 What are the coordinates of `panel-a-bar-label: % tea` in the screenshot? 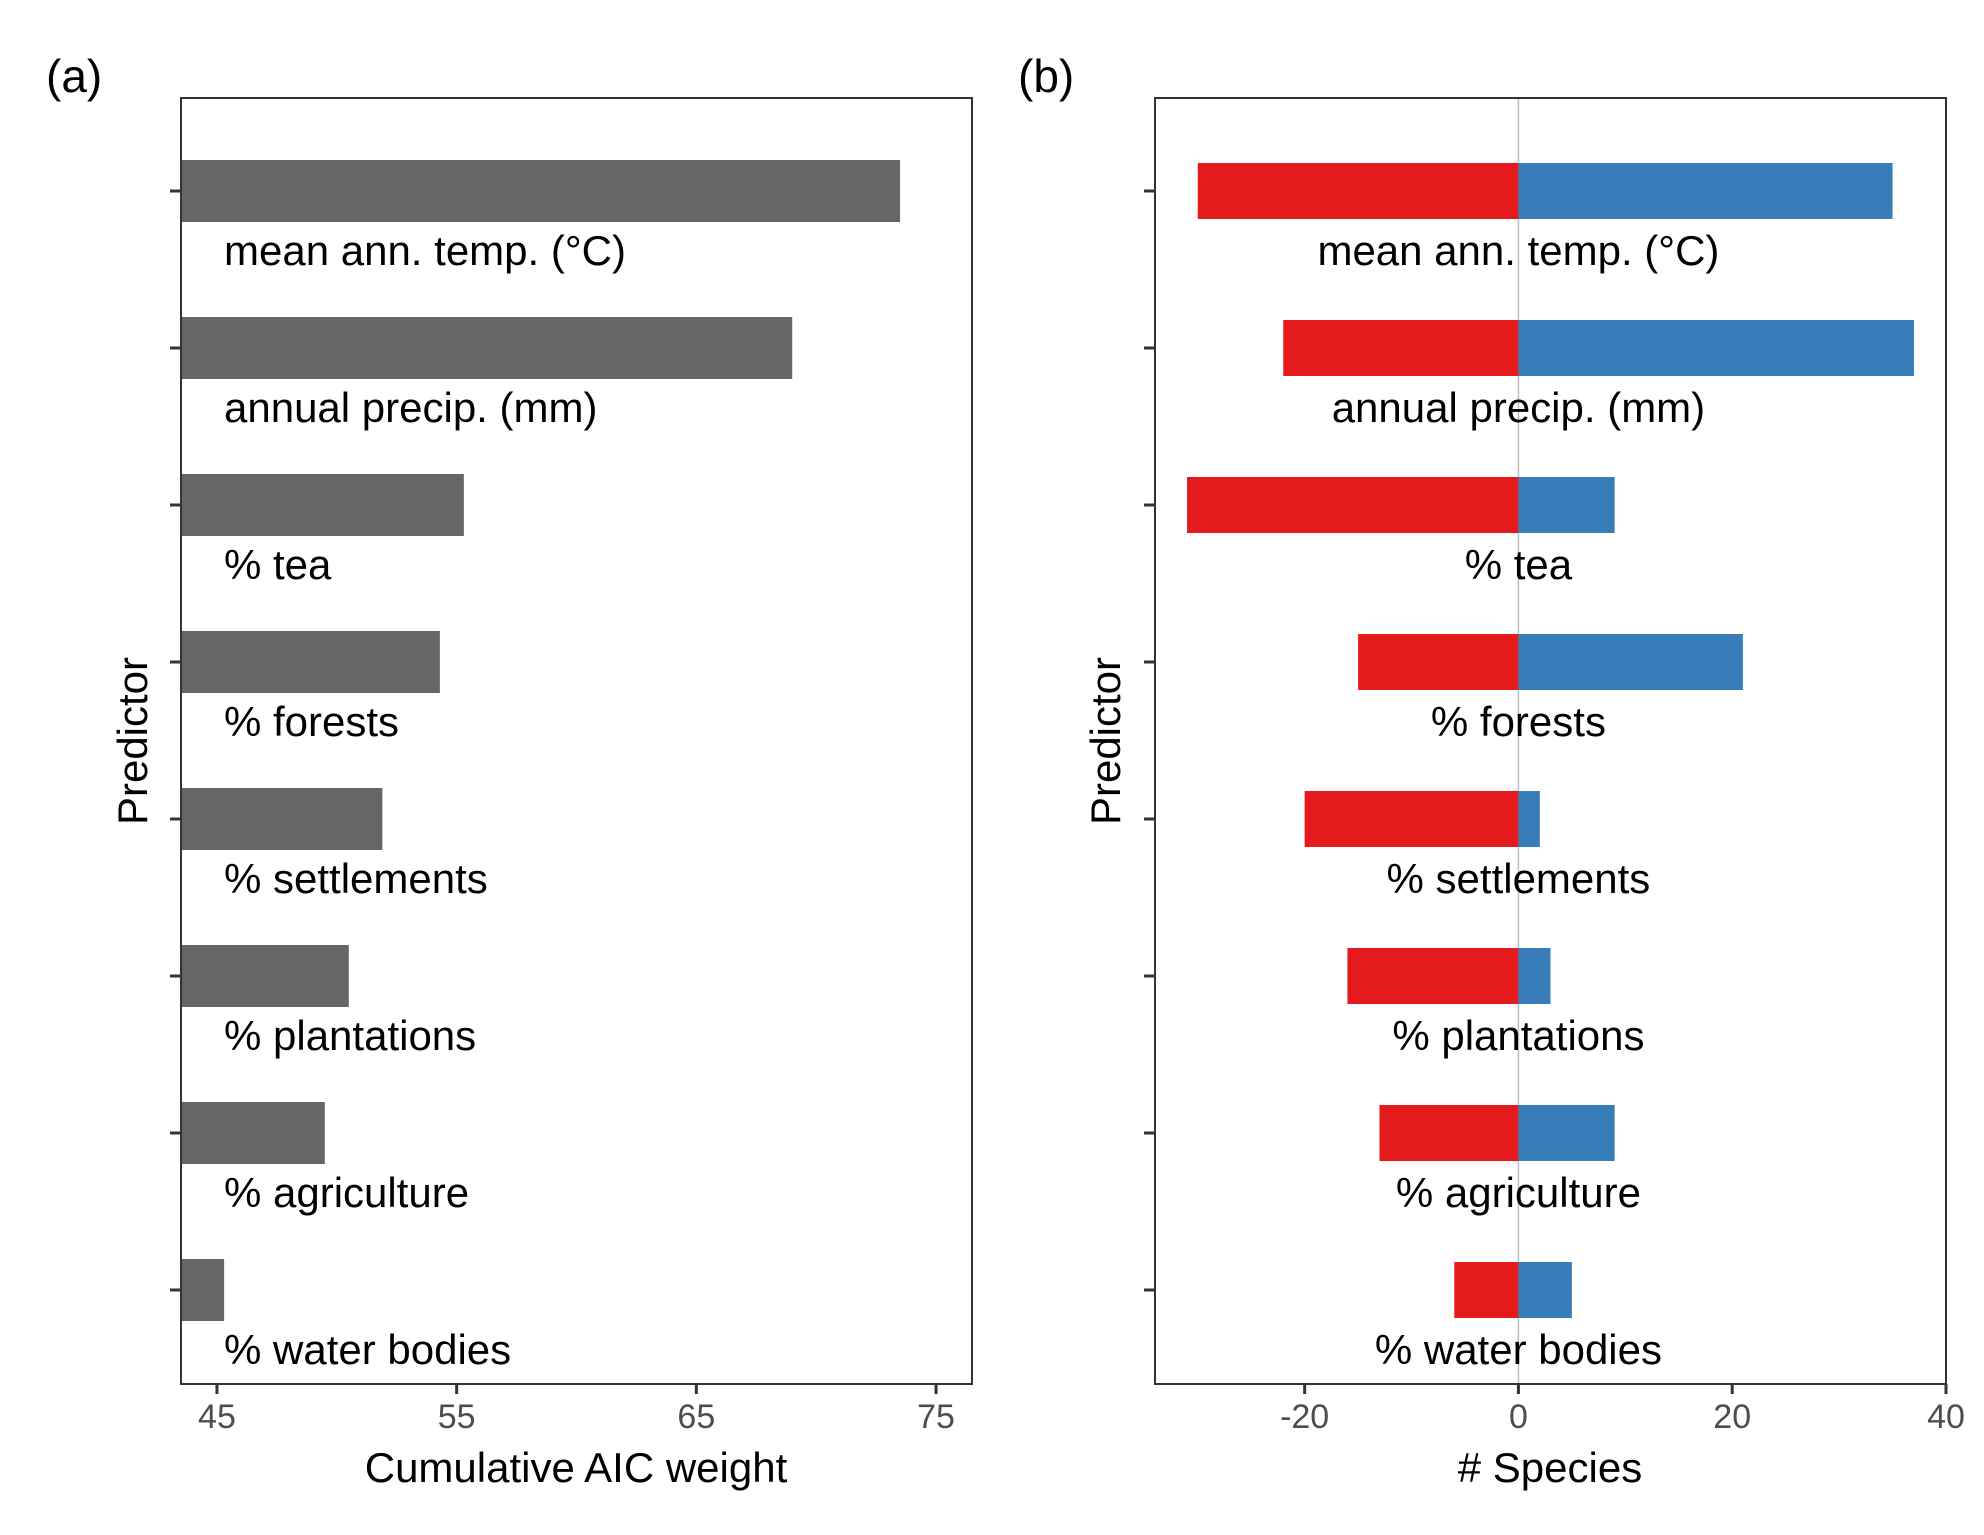 It's located at (278, 564).